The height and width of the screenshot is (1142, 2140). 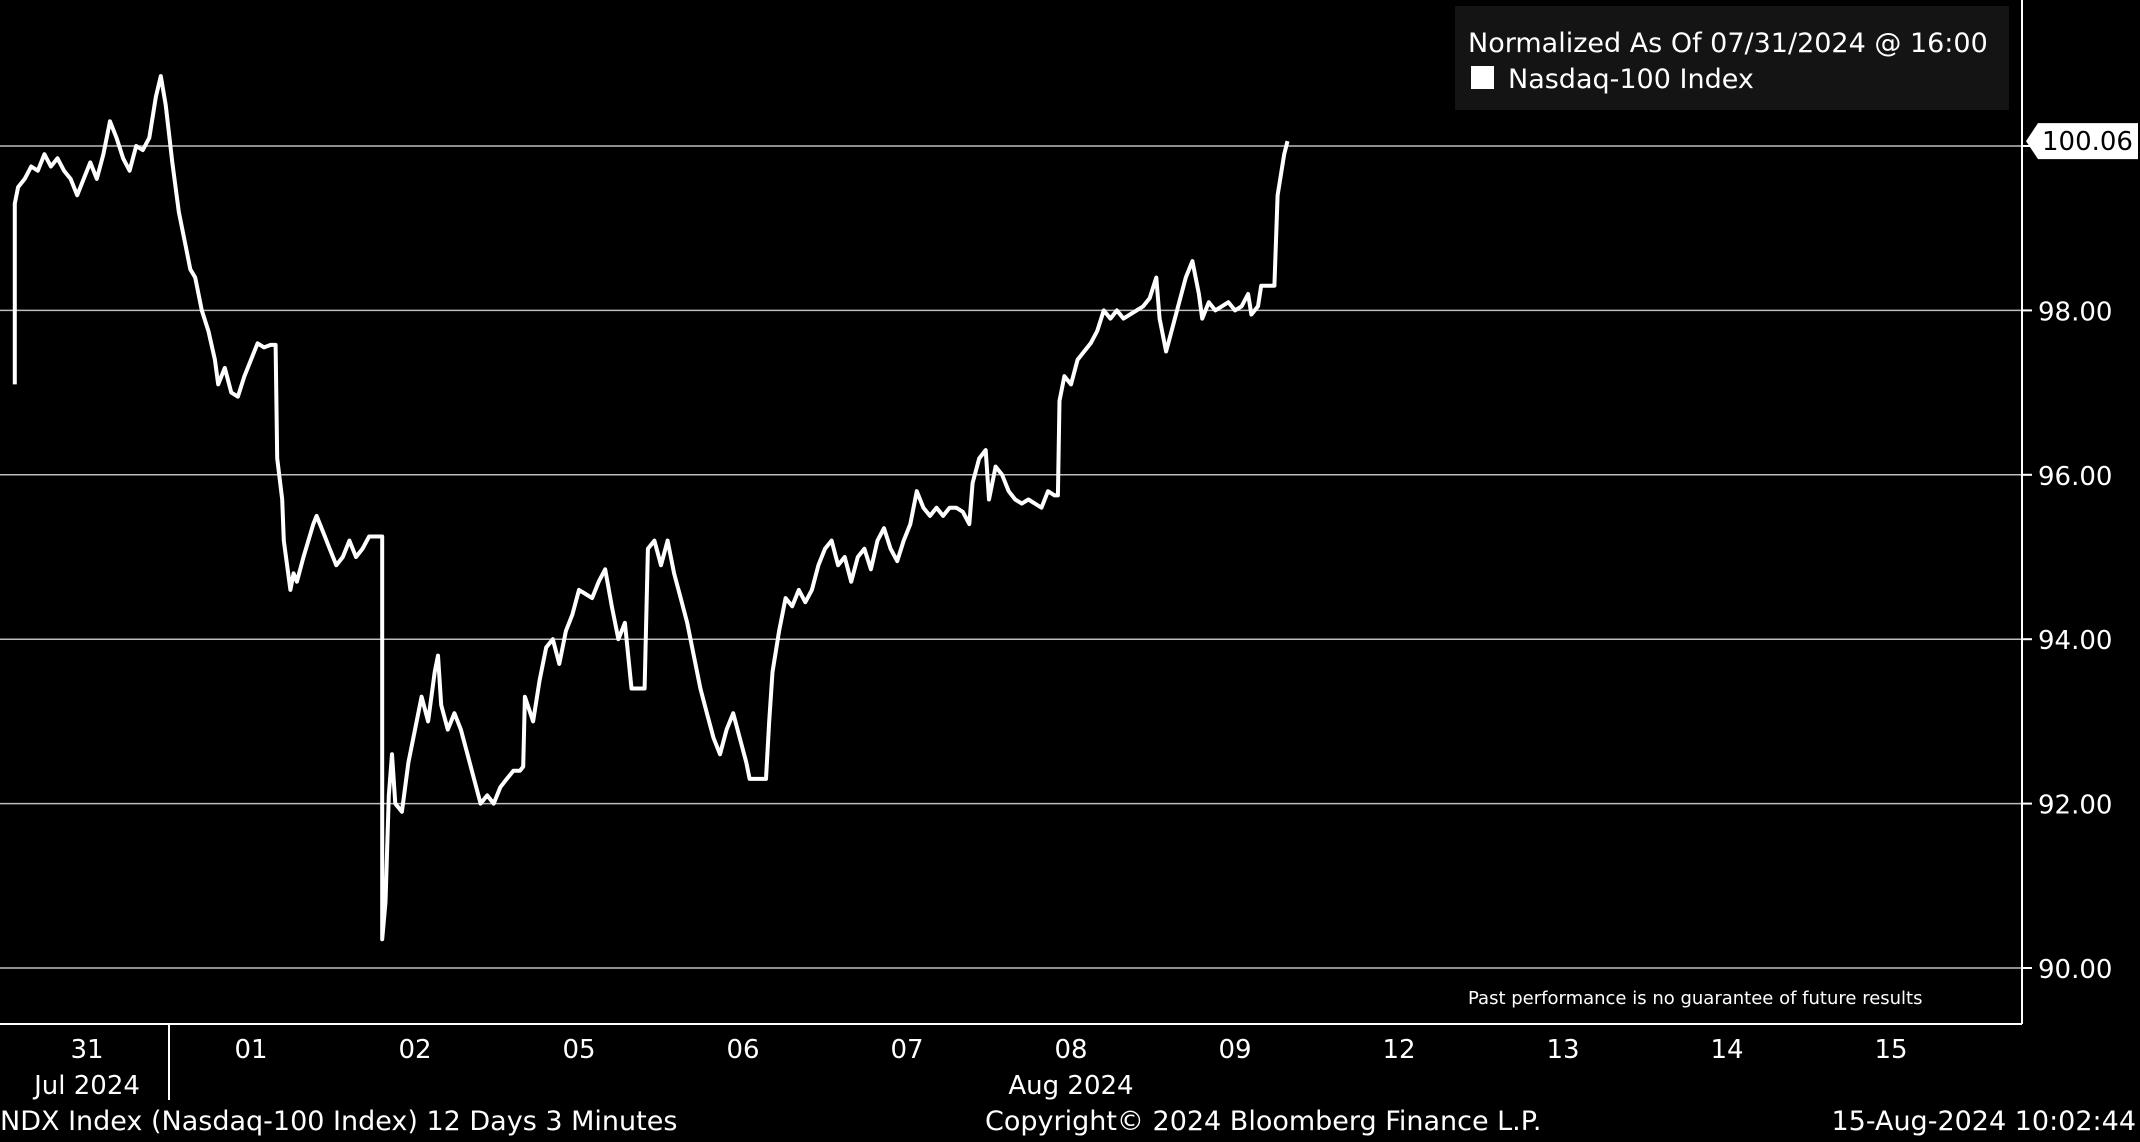 I want to click on footer-copyright: Copyright© 2024 Bloomberg Finance L.P., so click(x=1263, y=1121).